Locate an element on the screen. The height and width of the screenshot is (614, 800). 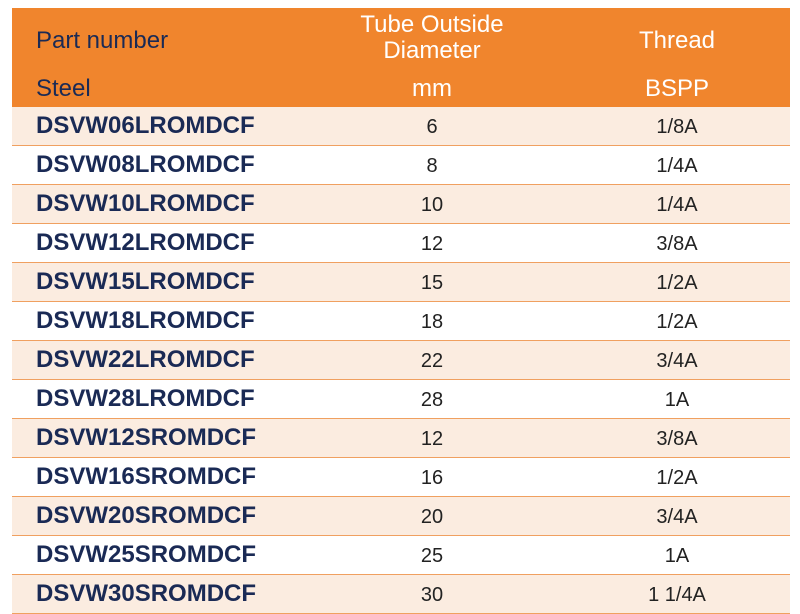
table-row: DSVW28LROMDCF 28 1A is located at coordinates (401, 399).